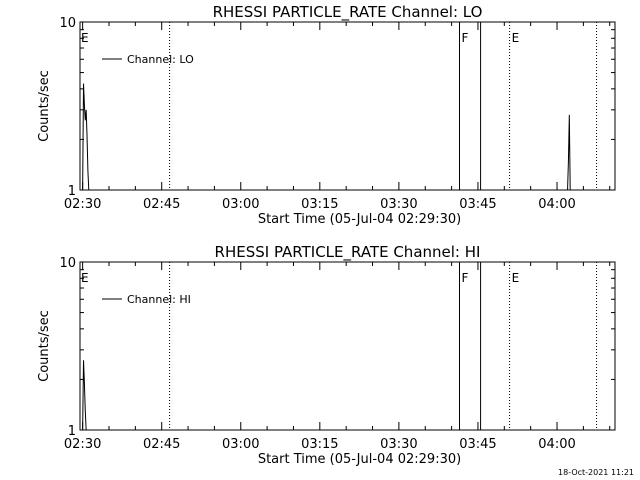  I want to click on chart-2-y-tick-label: 1, so click(72, 431).